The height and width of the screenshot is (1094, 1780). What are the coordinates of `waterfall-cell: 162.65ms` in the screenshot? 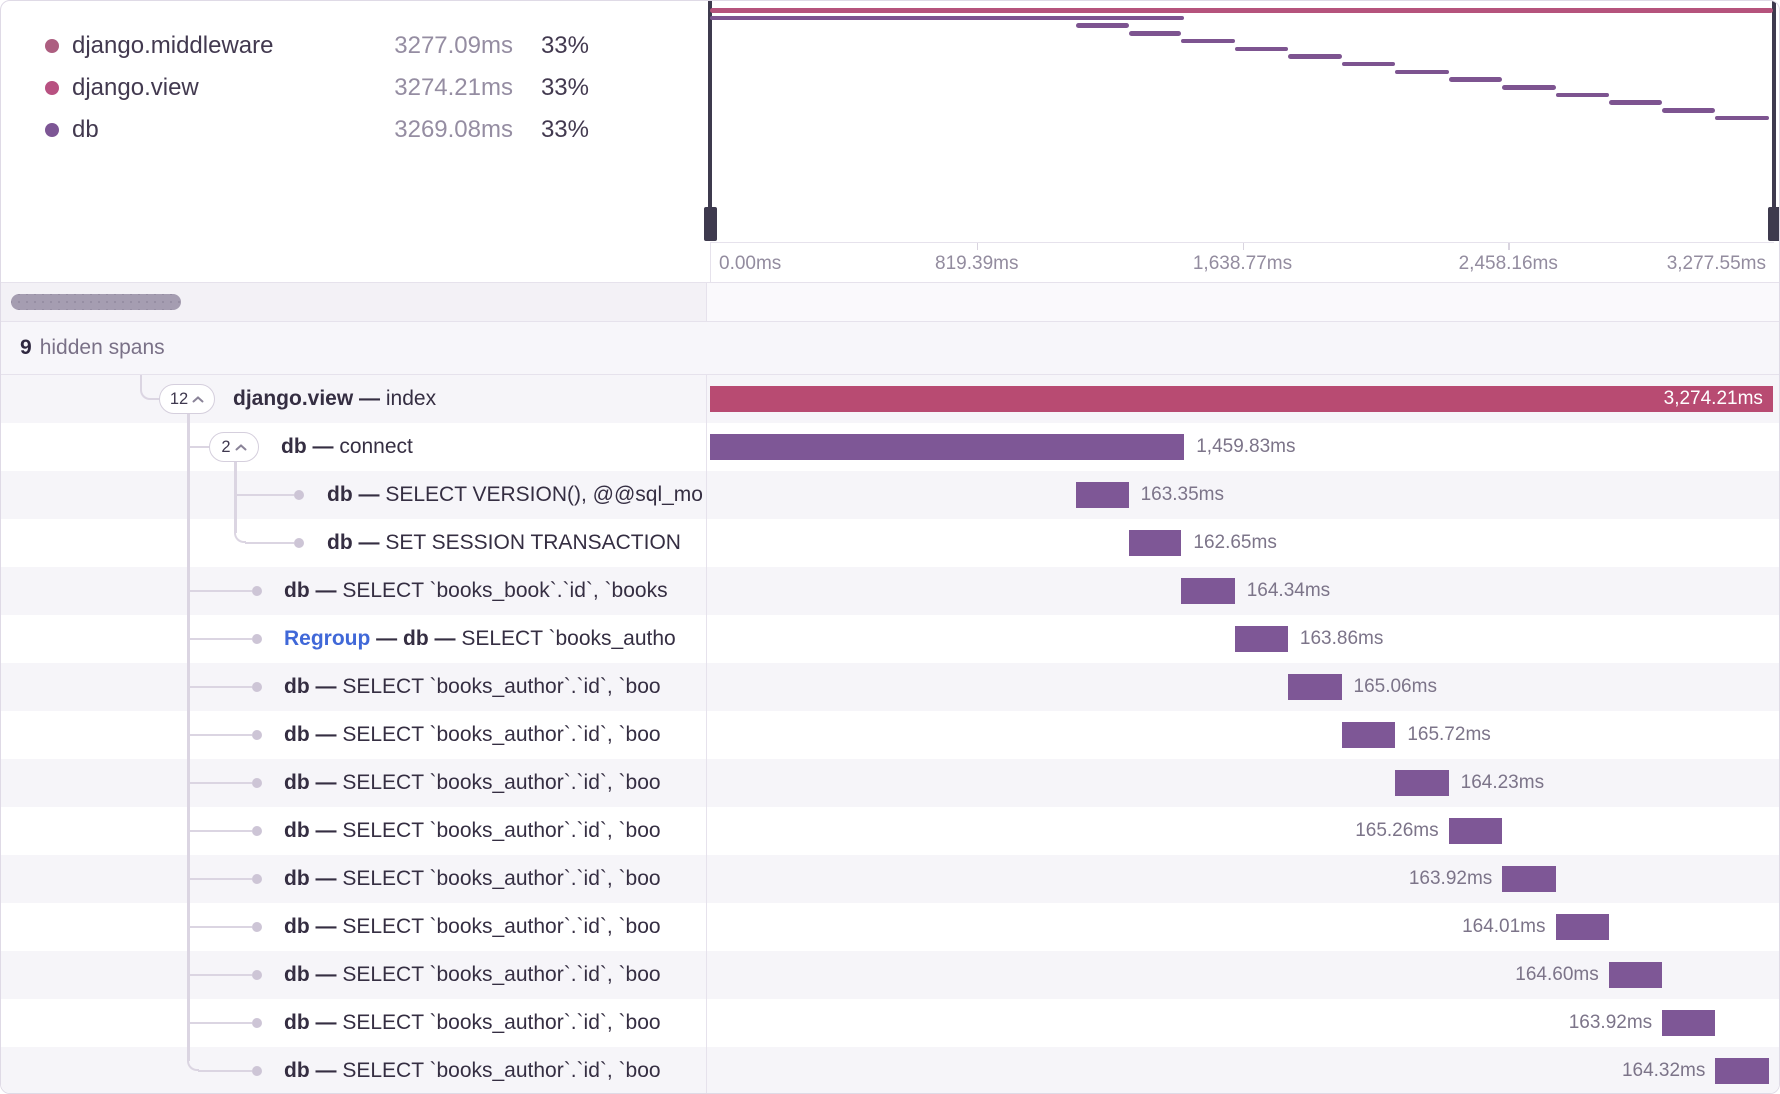 It's located at (1243, 543).